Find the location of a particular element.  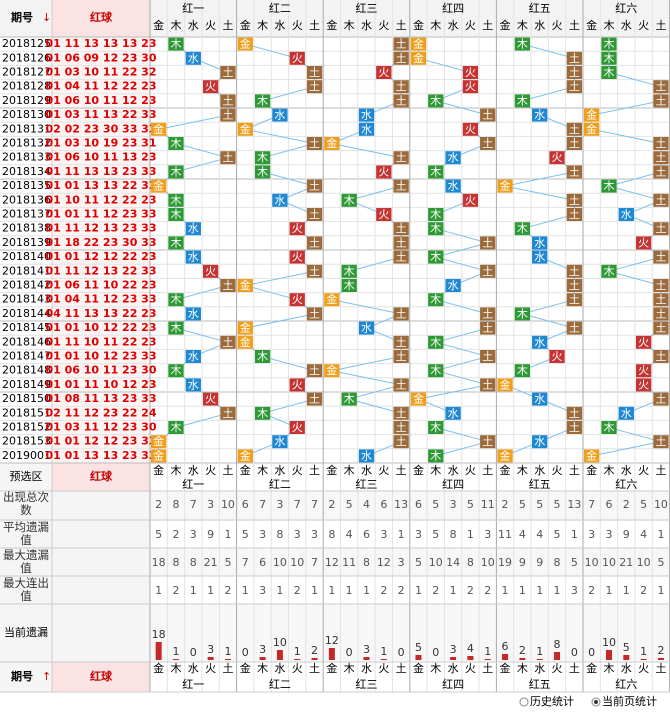

red-balls: 01 08 11 13 23 33 is located at coordinates (101, 398).